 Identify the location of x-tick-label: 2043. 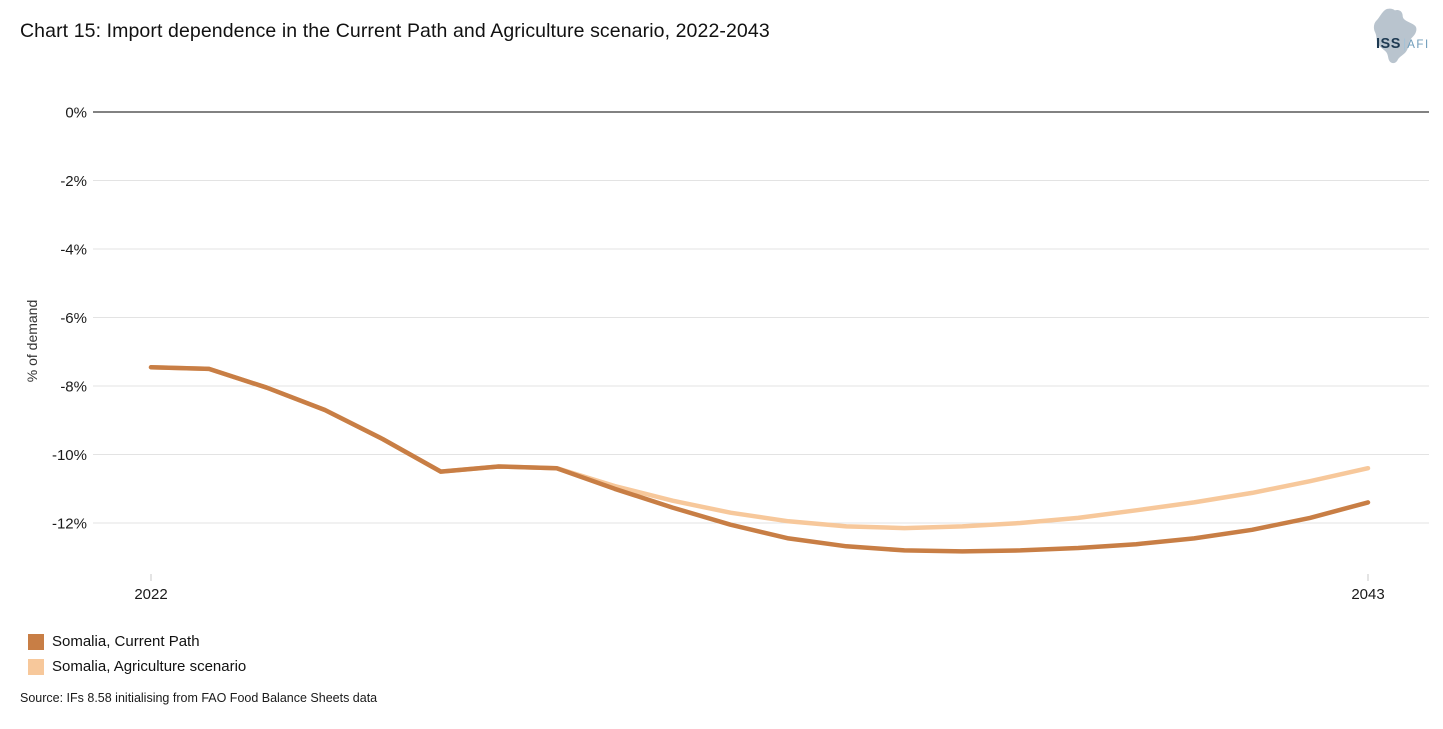
(1367, 594).